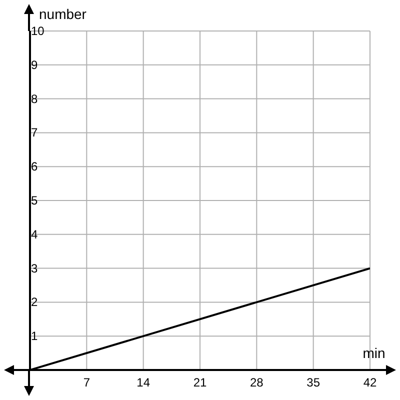  I want to click on y-tick-label: 8, so click(34, 99).